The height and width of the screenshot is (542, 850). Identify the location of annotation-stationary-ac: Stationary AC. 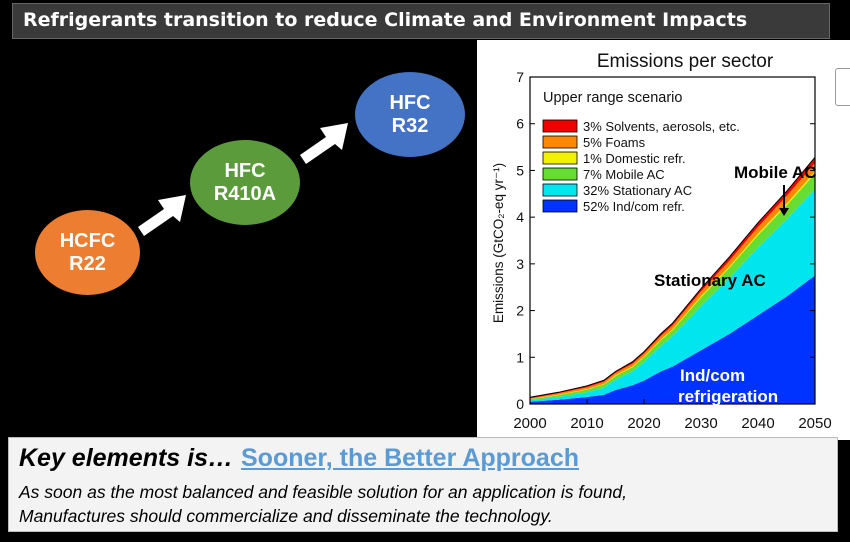
(710, 280).